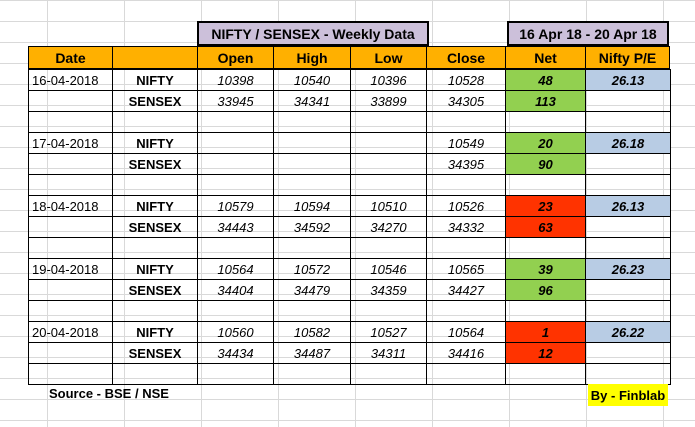 The image size is (695, 427). I want to click on header-pe: Nifty P/E, so click(627, 57).